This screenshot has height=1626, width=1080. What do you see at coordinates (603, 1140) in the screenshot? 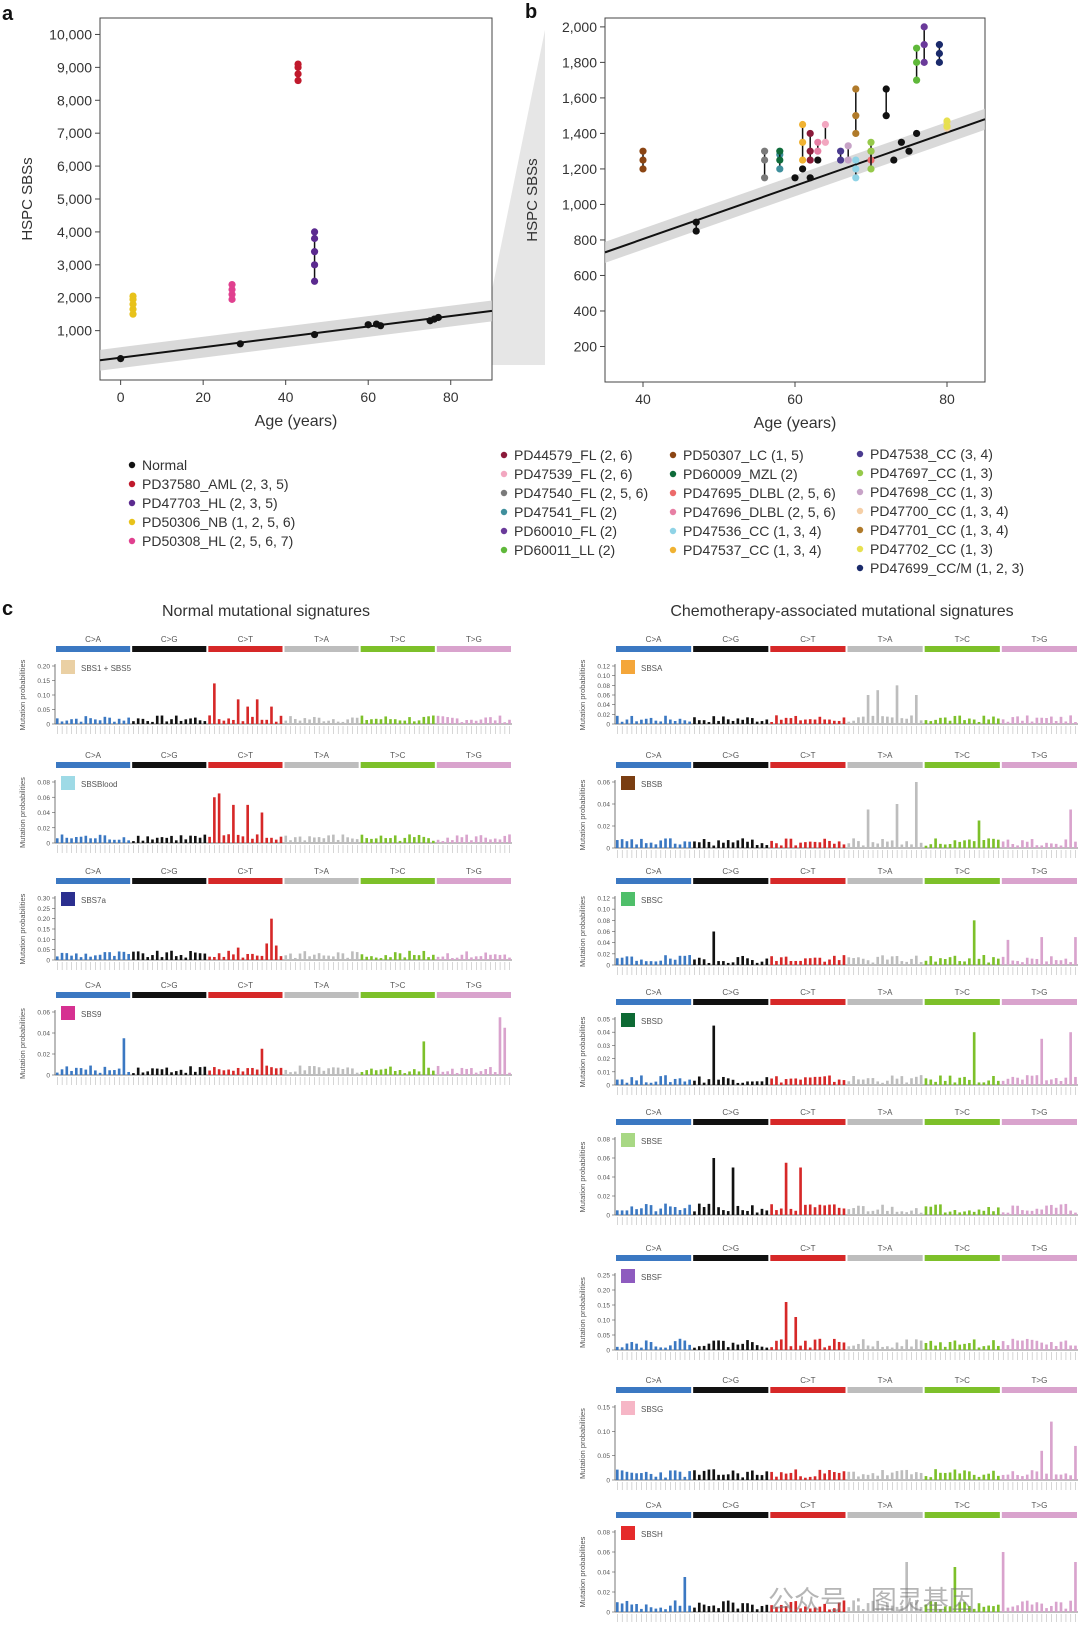
I see `sig-y-tick-label: 0.08` at bounding box center [603, 1140].